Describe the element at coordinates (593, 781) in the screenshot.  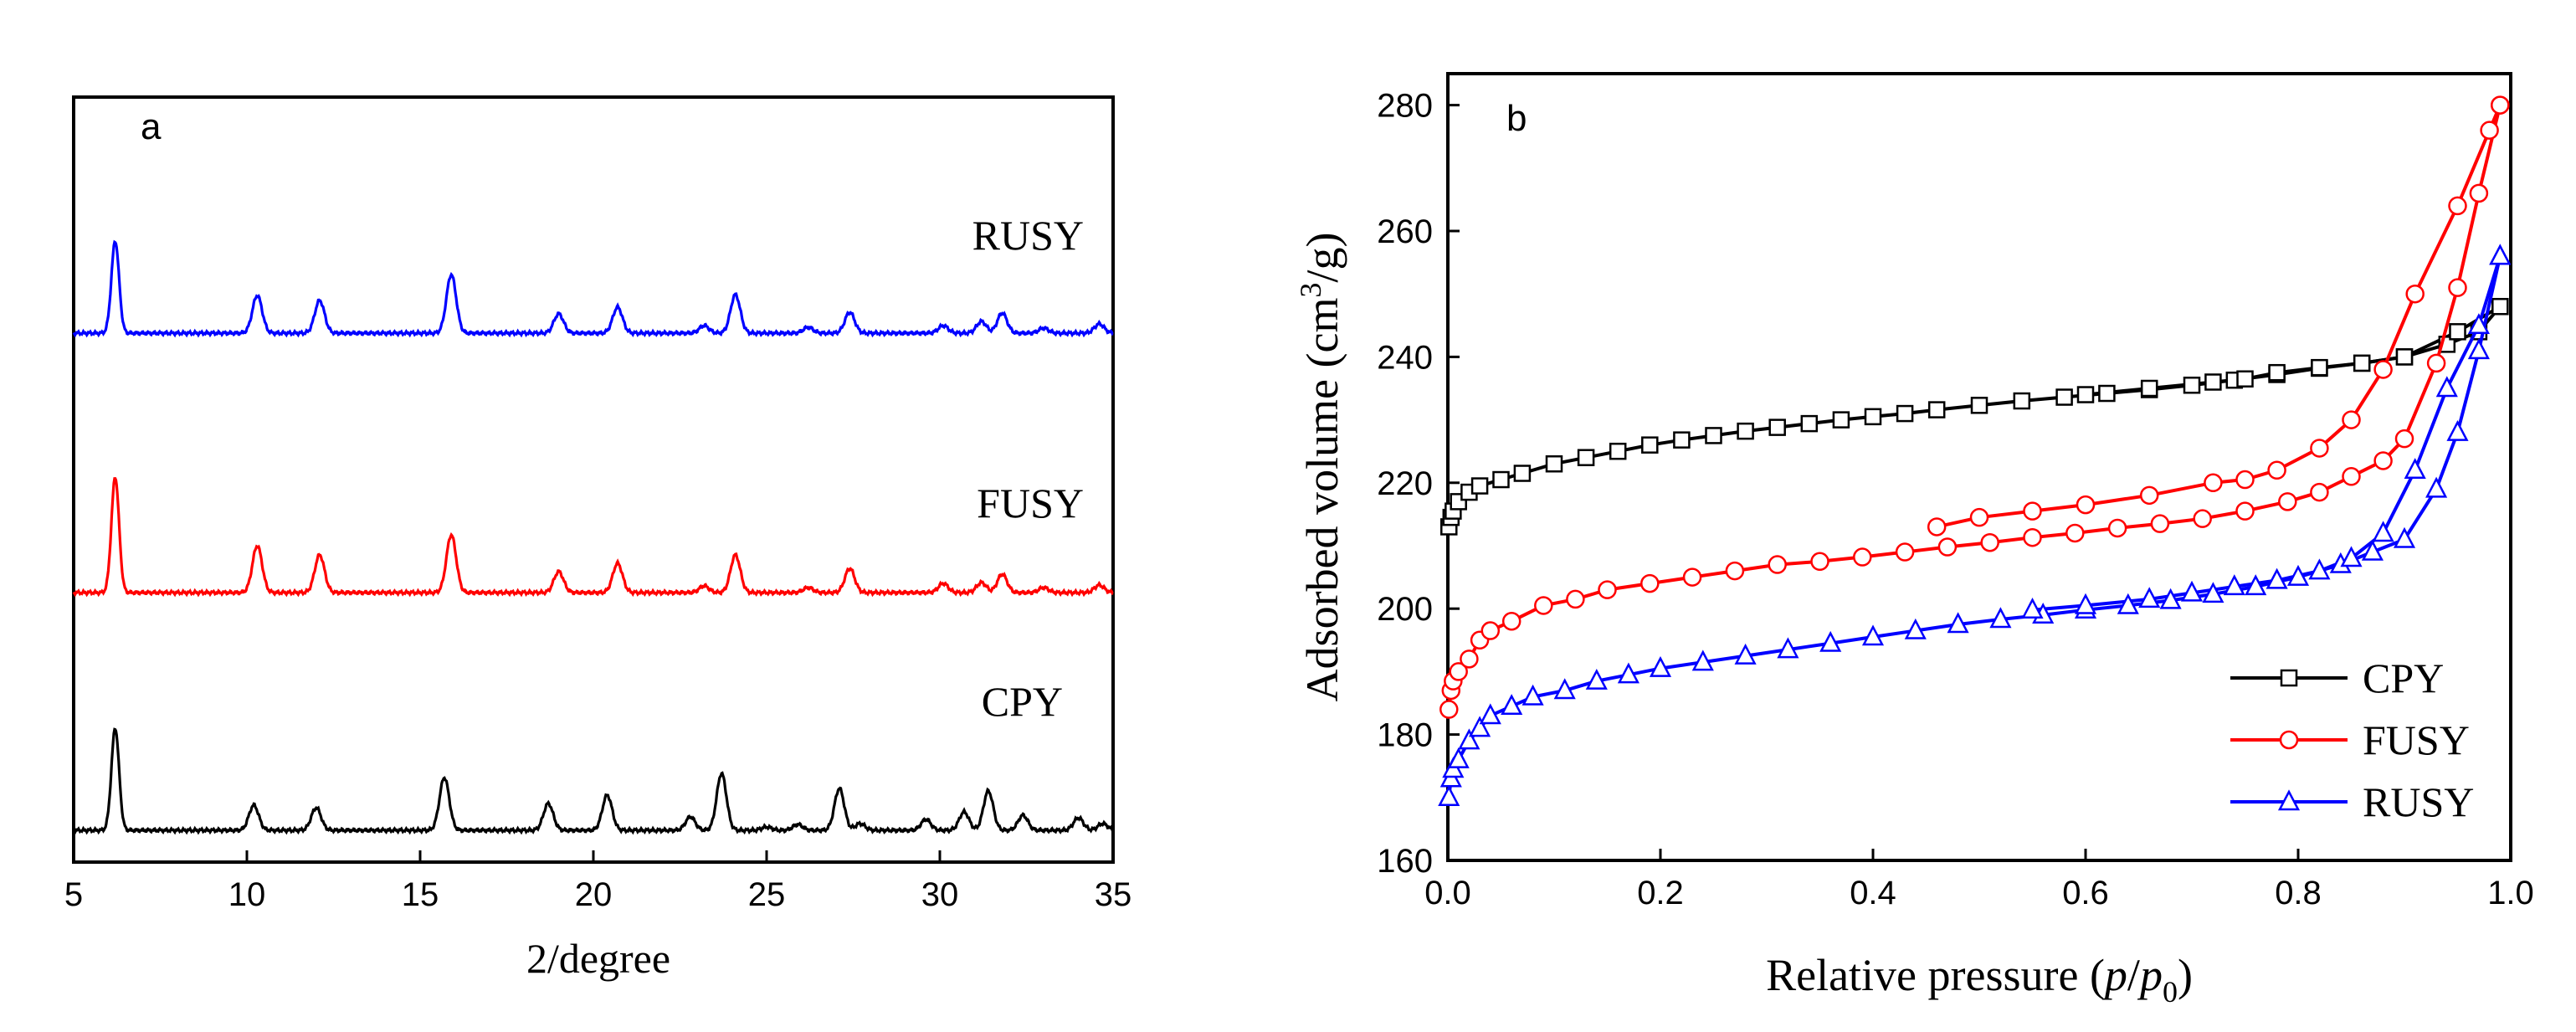
I see `series-line-cpy` at that location.